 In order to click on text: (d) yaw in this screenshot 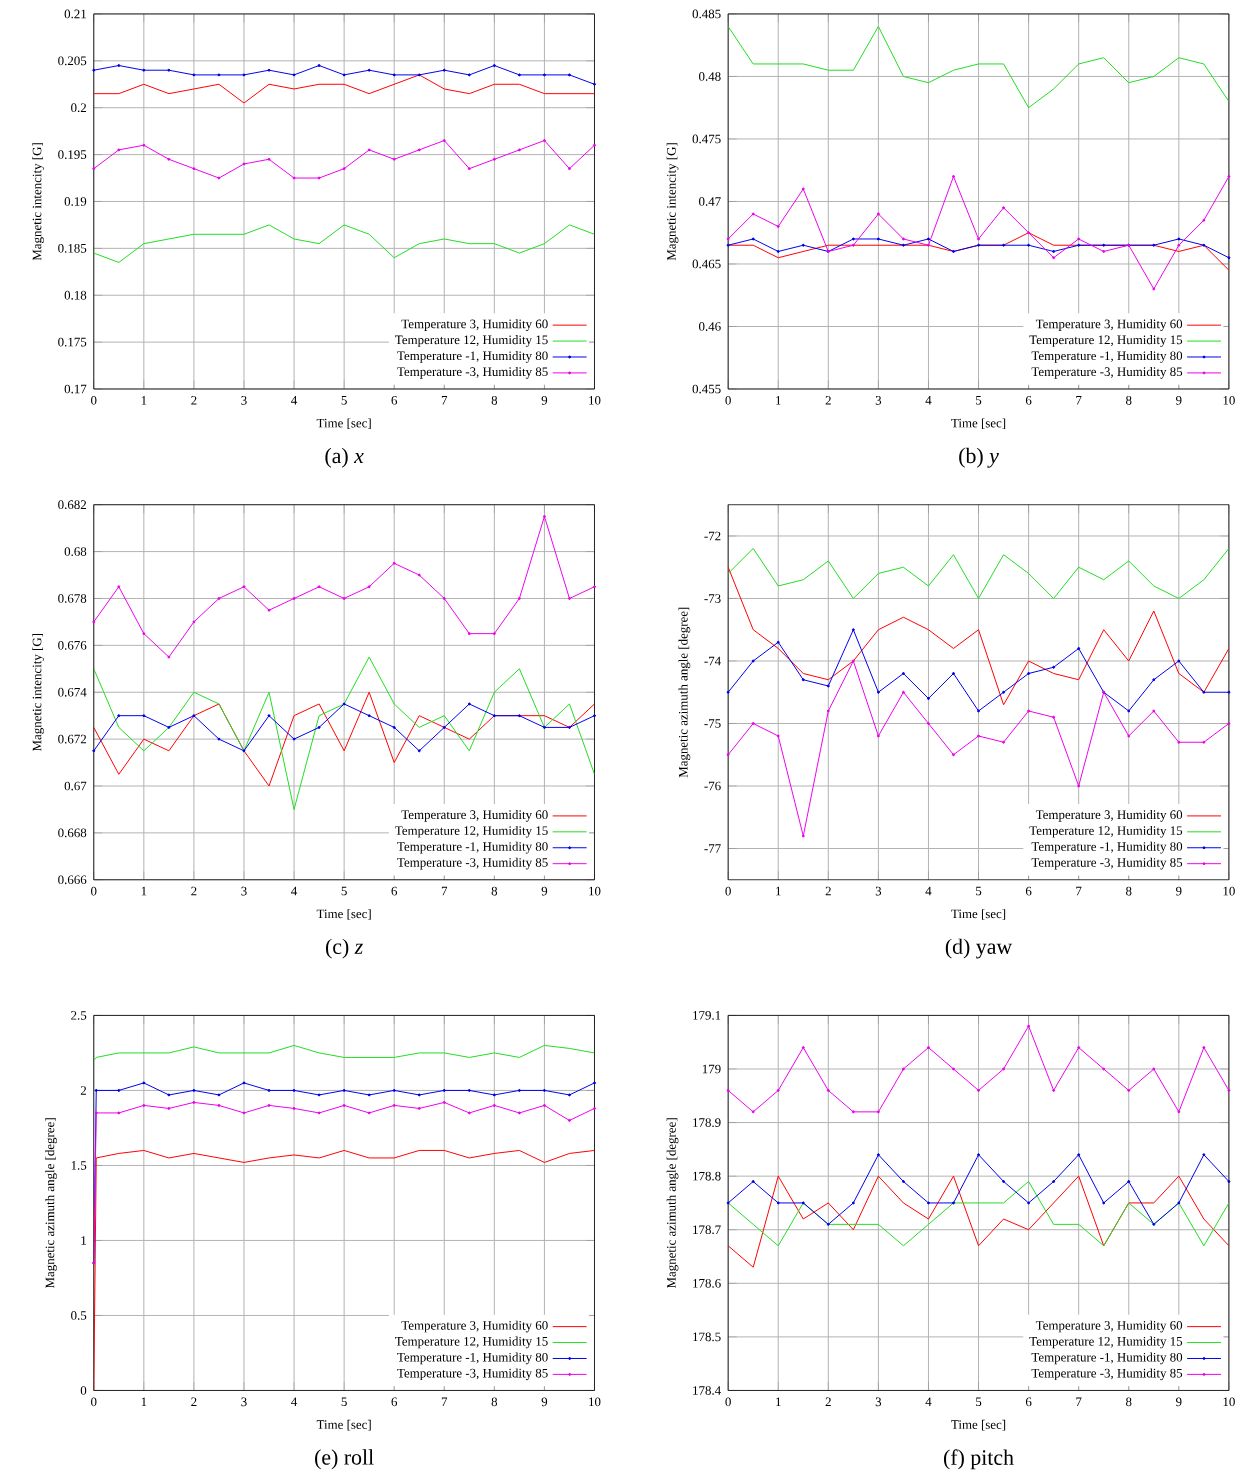, I will do `click(979, 948)`.